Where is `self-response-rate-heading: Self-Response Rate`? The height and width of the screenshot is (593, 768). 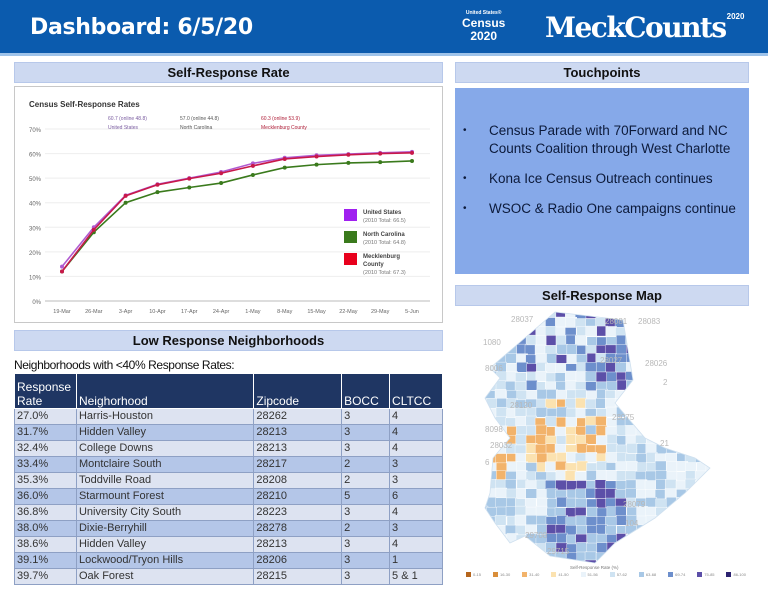 self-response-rate-heading: Self-Response Rate is located at coordinates (228, 72).